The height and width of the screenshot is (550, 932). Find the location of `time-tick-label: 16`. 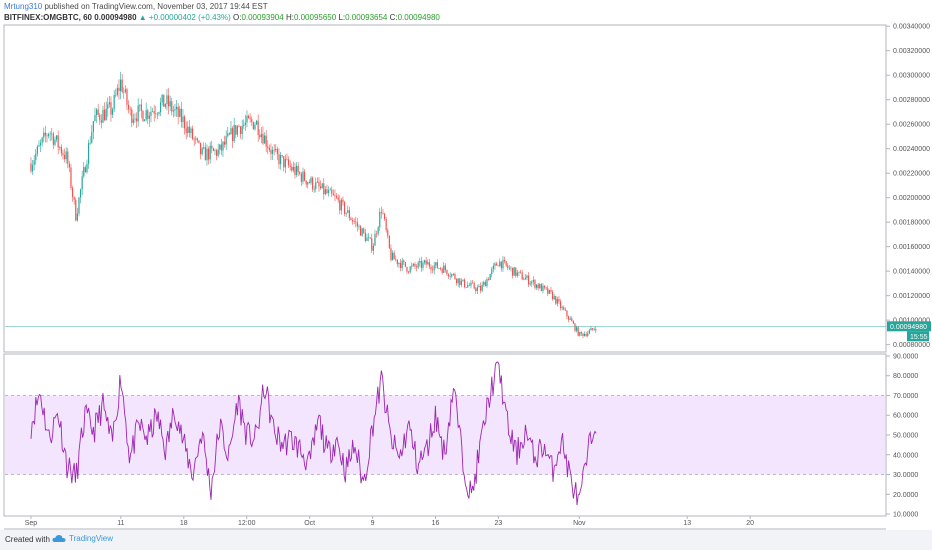

time-tick-label: 16 is located at coordinates (436, 523).